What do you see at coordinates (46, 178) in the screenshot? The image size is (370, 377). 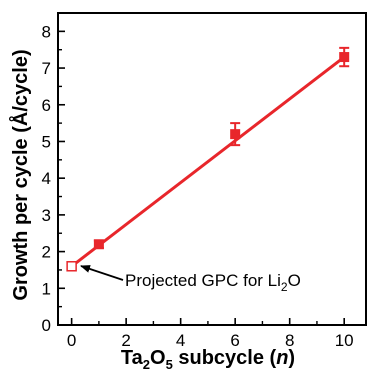 I see `y-tick-label: 4` at bounding box center [46, 178].